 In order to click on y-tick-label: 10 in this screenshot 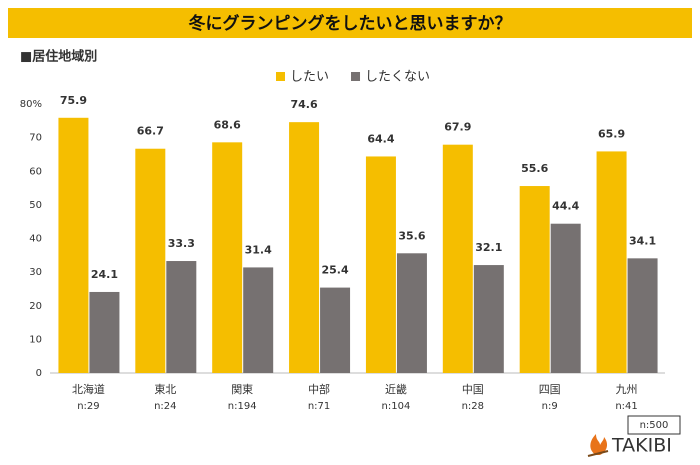, I will do `click(35, 339)`.